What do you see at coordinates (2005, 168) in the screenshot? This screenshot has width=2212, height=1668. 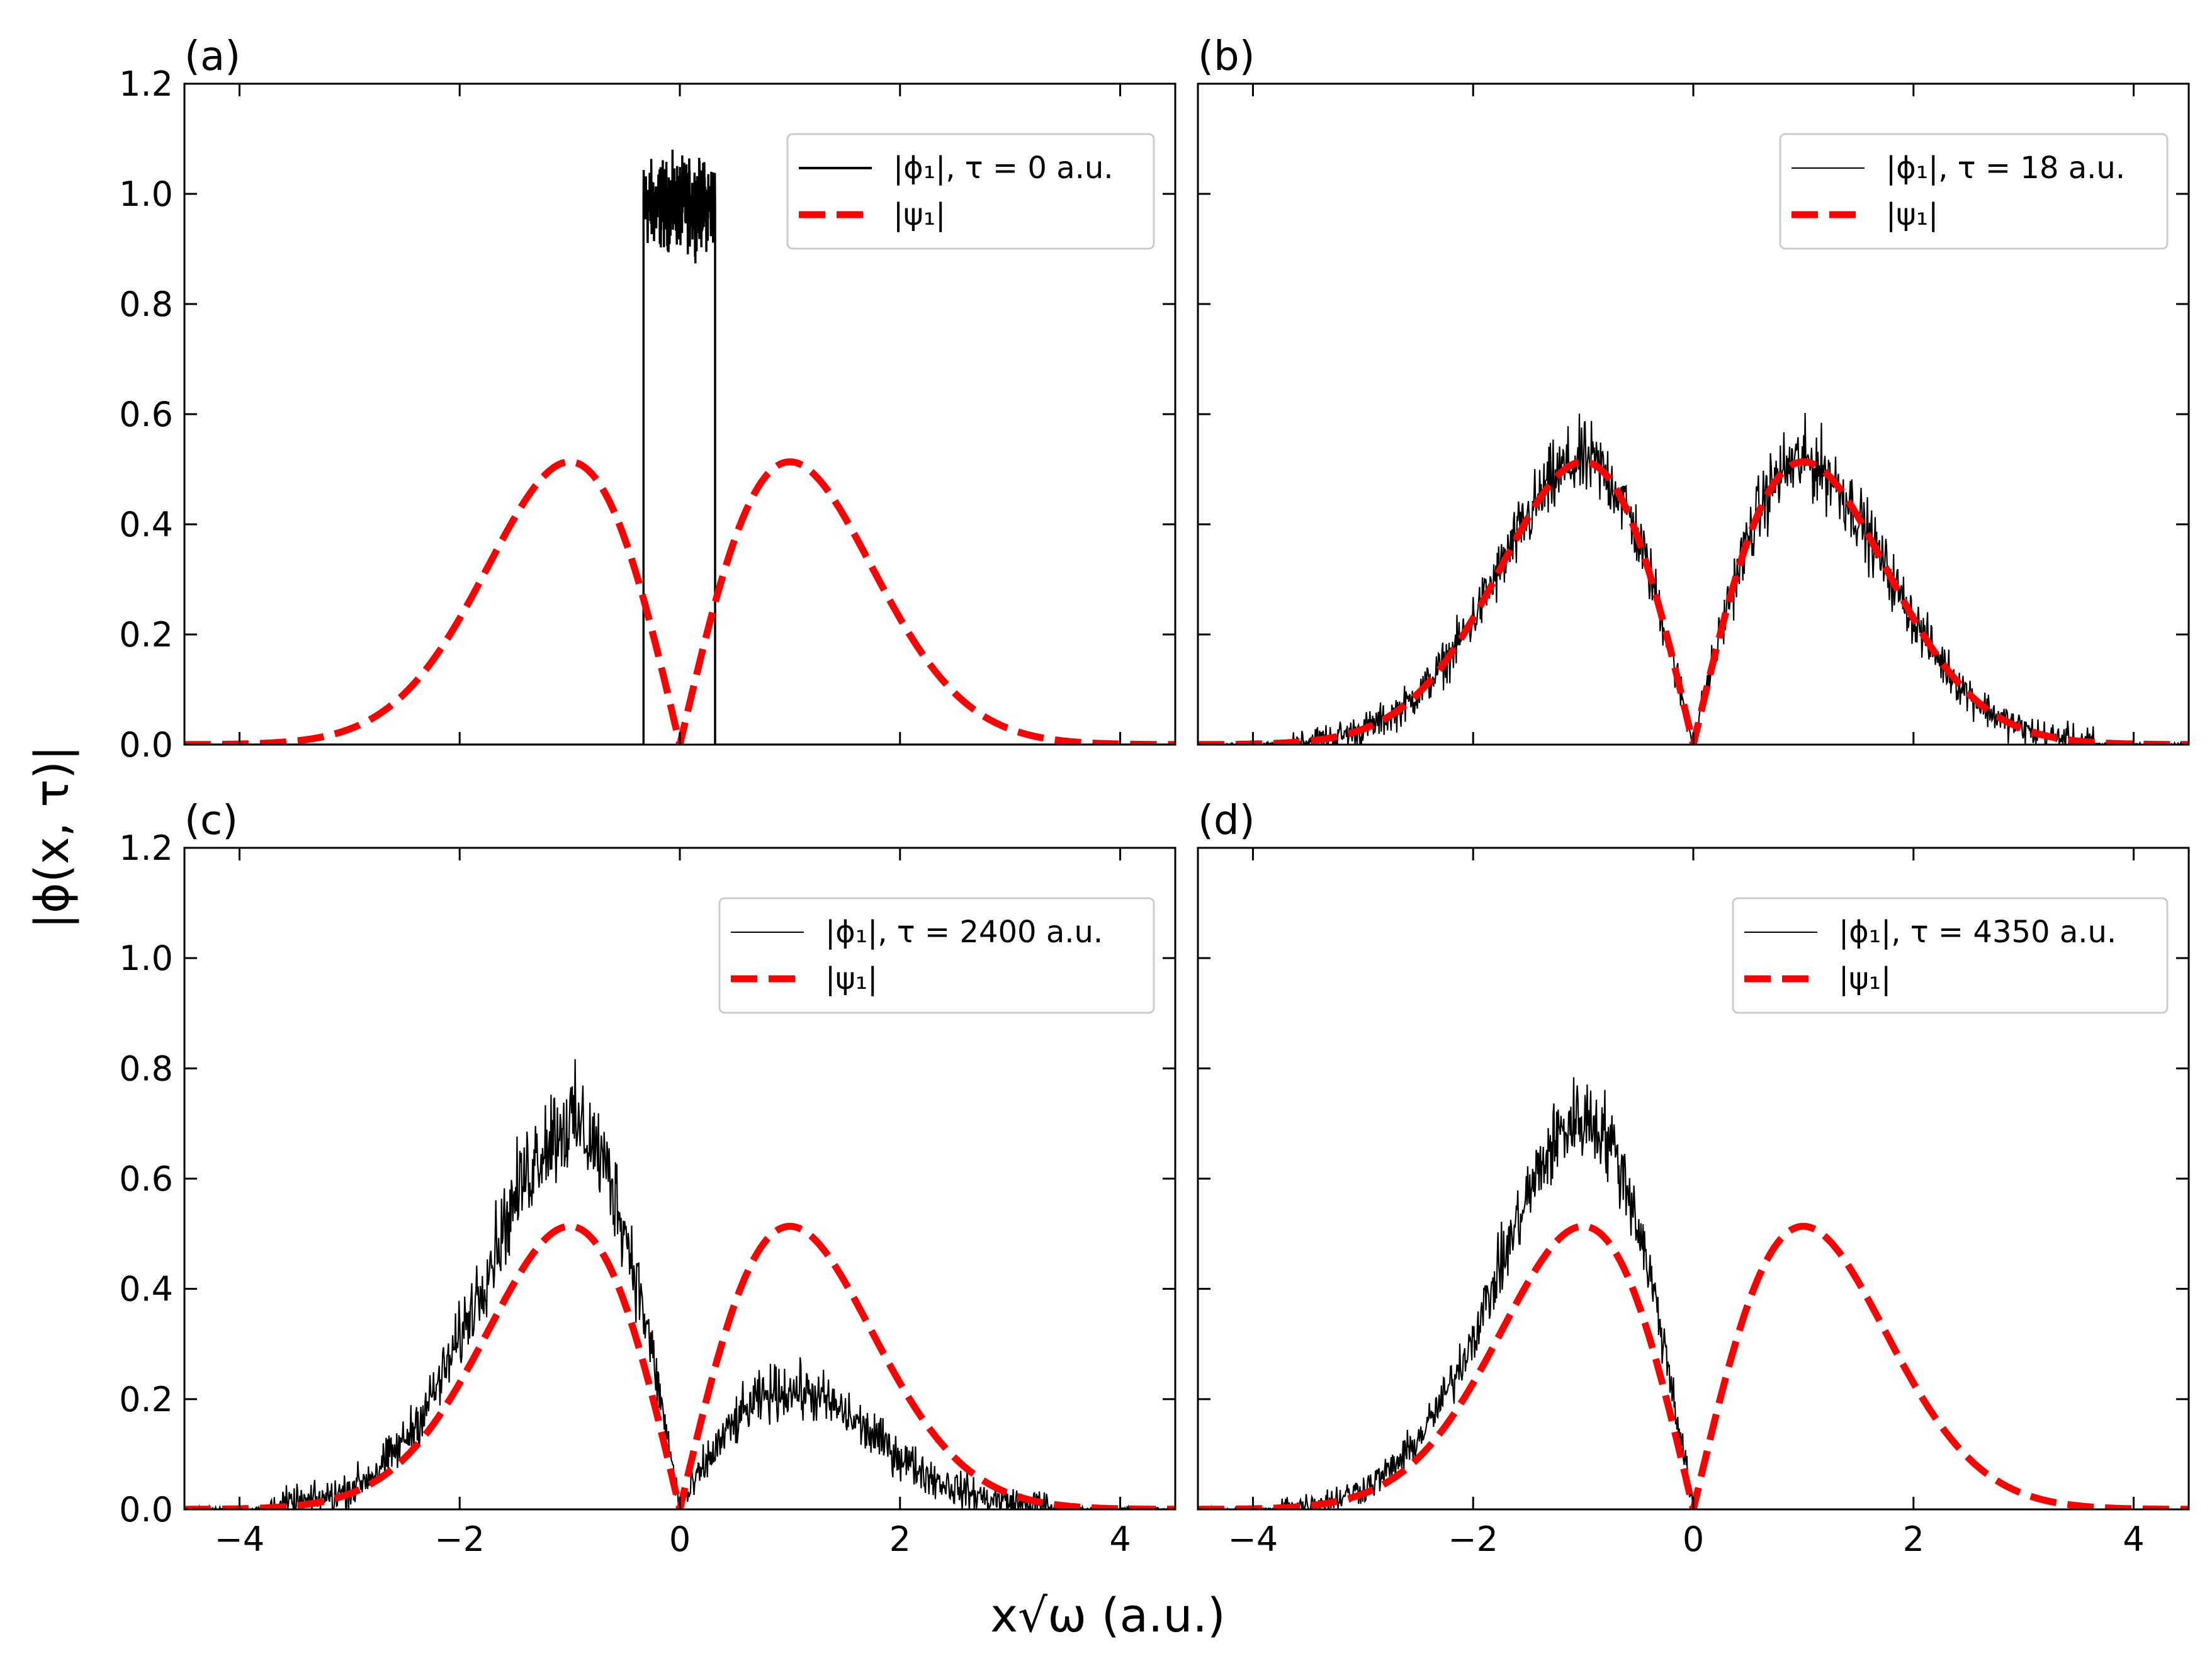 I see `legend-label-phi1: |ϕ₁|, τ = 18 a.u.` at bounding box center [2005, 168].